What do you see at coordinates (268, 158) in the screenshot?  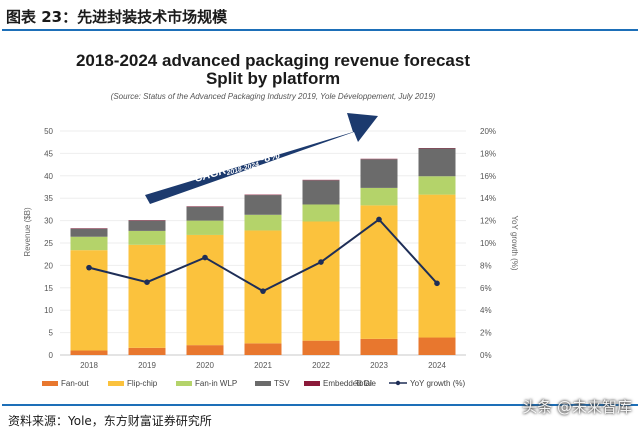 I see `cagr-value: ~8%` at bounding box center [268, 158].